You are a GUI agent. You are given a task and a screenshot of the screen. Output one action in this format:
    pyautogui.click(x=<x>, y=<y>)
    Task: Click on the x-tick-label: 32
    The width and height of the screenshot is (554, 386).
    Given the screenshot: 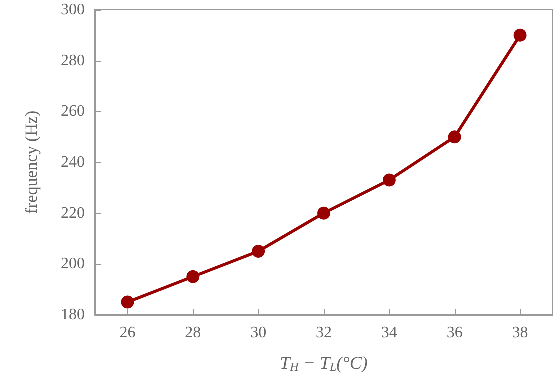 What is the action you would take?
    pyautogui.click(x=324, y=333)
    